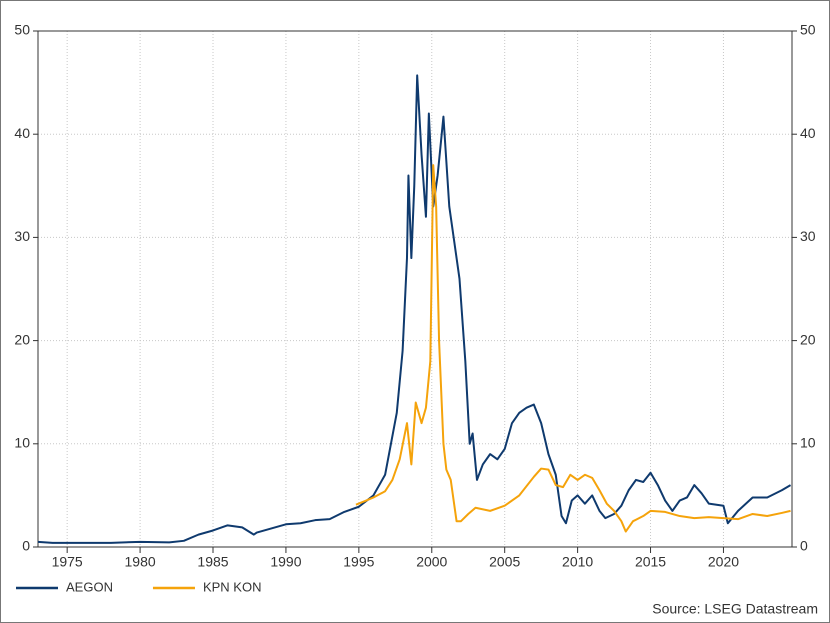  What do you see at coordinates (89, 586) in the screenshot?
I see `legend-label: AEGON` at bounding box center [89, 586].